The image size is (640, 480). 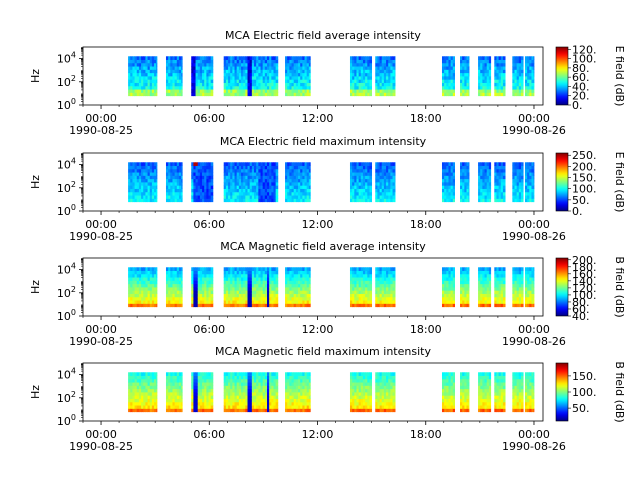 What do you see at coordinates (101, 329) in the screenshot?
I see `x-tick-label: 00:00` at bounding box center [101, 329].